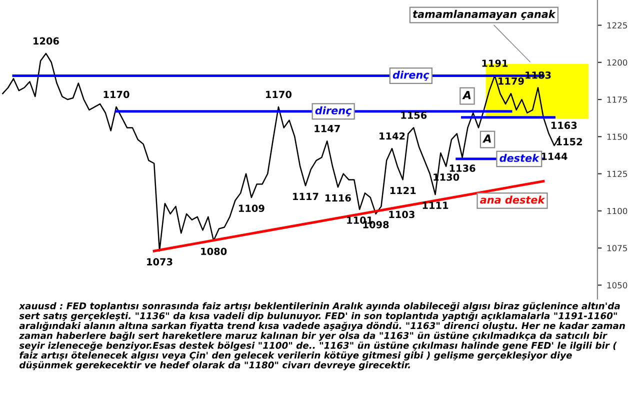 This screenshot has width=639, height=400. What do you see at coordinates (403, 190) in the screenshot?
I see `data-label: 1121` at bounding box center [403, 190].